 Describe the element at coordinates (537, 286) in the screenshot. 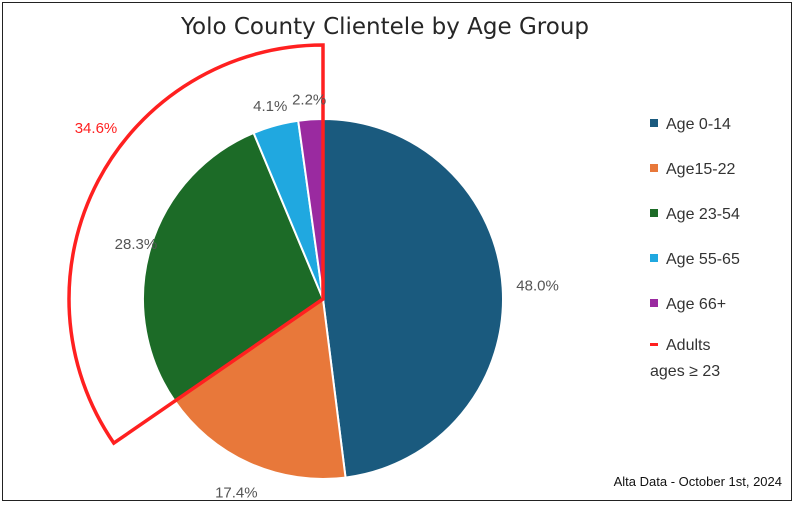

I see `slice-label-age-0-14: 48.0%` at that location.